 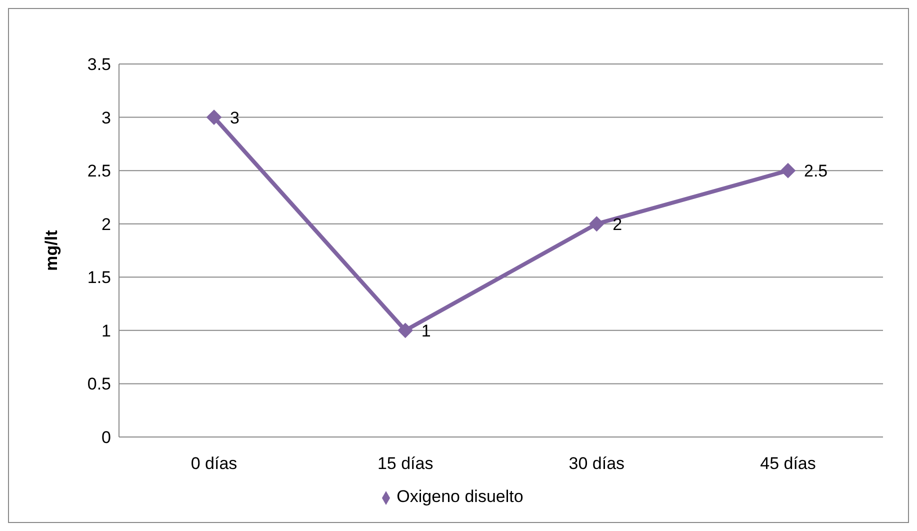 I want to click on legend-label: Oxigeno disuelto, so click(x=460, y=496).